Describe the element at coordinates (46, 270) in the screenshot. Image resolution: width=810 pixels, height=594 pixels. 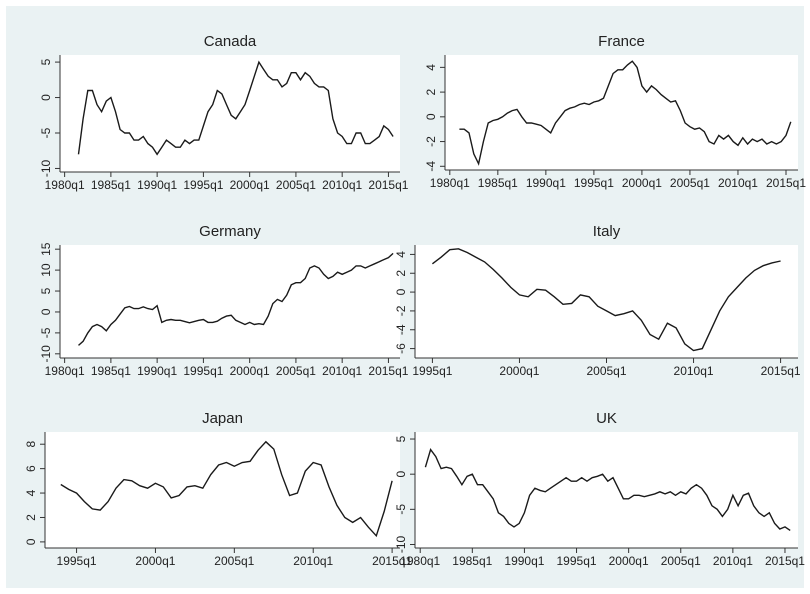
I see `y-tick-label: 10` at that location.